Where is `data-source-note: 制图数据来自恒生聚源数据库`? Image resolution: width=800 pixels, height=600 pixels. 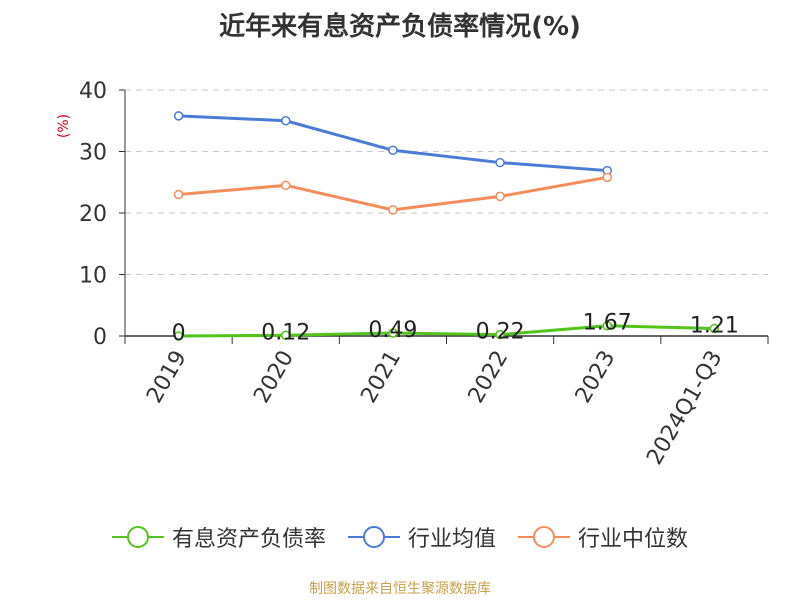
data-source-note: 制图数据来自恒生聚源数据库 is located at coordinates (400, 589).